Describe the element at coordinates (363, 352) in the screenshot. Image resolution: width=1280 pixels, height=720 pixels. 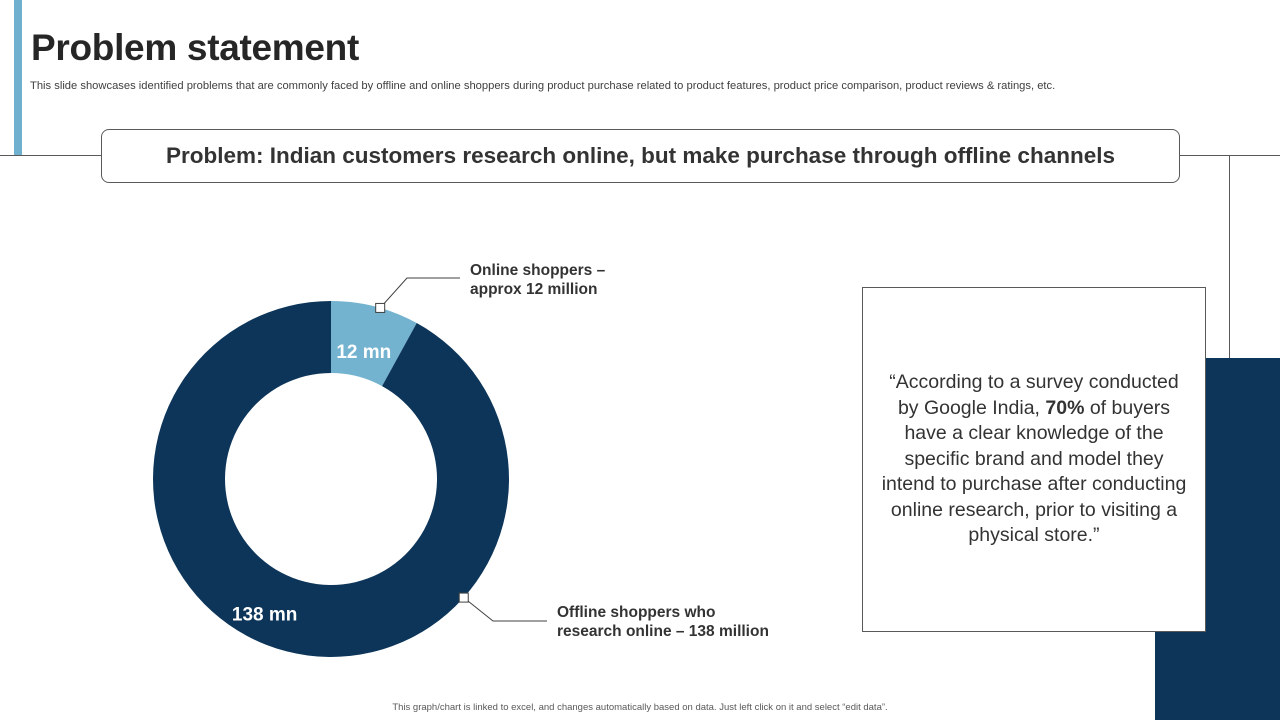
I see `donut-value-label-1: 12 mn` at that location.